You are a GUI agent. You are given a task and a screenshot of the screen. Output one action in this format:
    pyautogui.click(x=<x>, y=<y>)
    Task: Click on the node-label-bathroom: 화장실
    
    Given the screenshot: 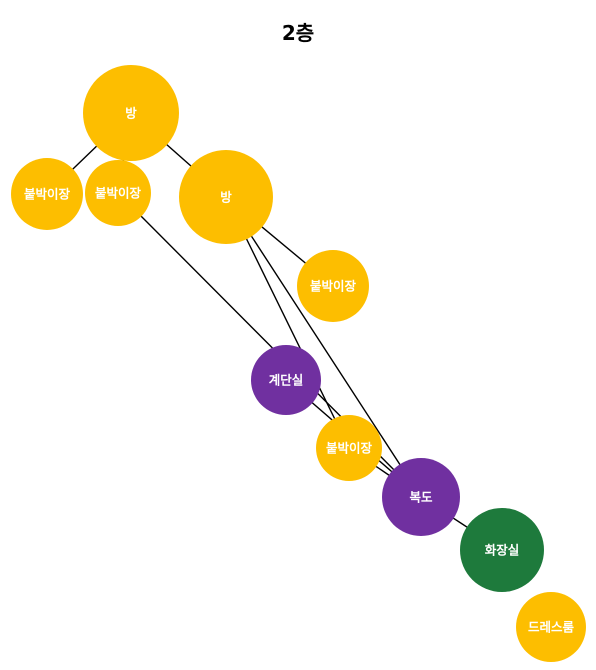 What is the action you would take?
    pyautogui.click(x=502, y=550)
    